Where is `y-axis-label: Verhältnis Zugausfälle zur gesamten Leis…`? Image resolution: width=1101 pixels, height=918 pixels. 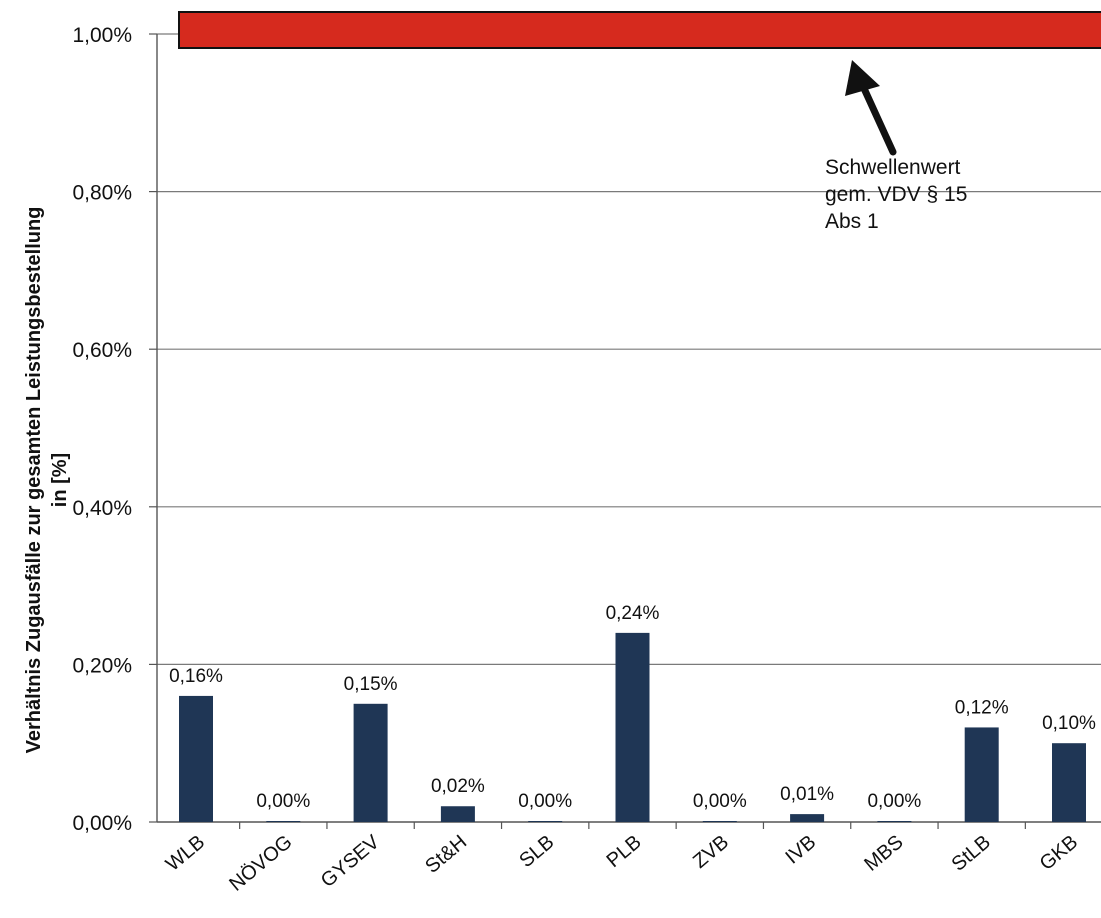
y-axis-label: Verhältnis Zugausfälle zur gesamten Leis… is located at coordinates (34, 480).